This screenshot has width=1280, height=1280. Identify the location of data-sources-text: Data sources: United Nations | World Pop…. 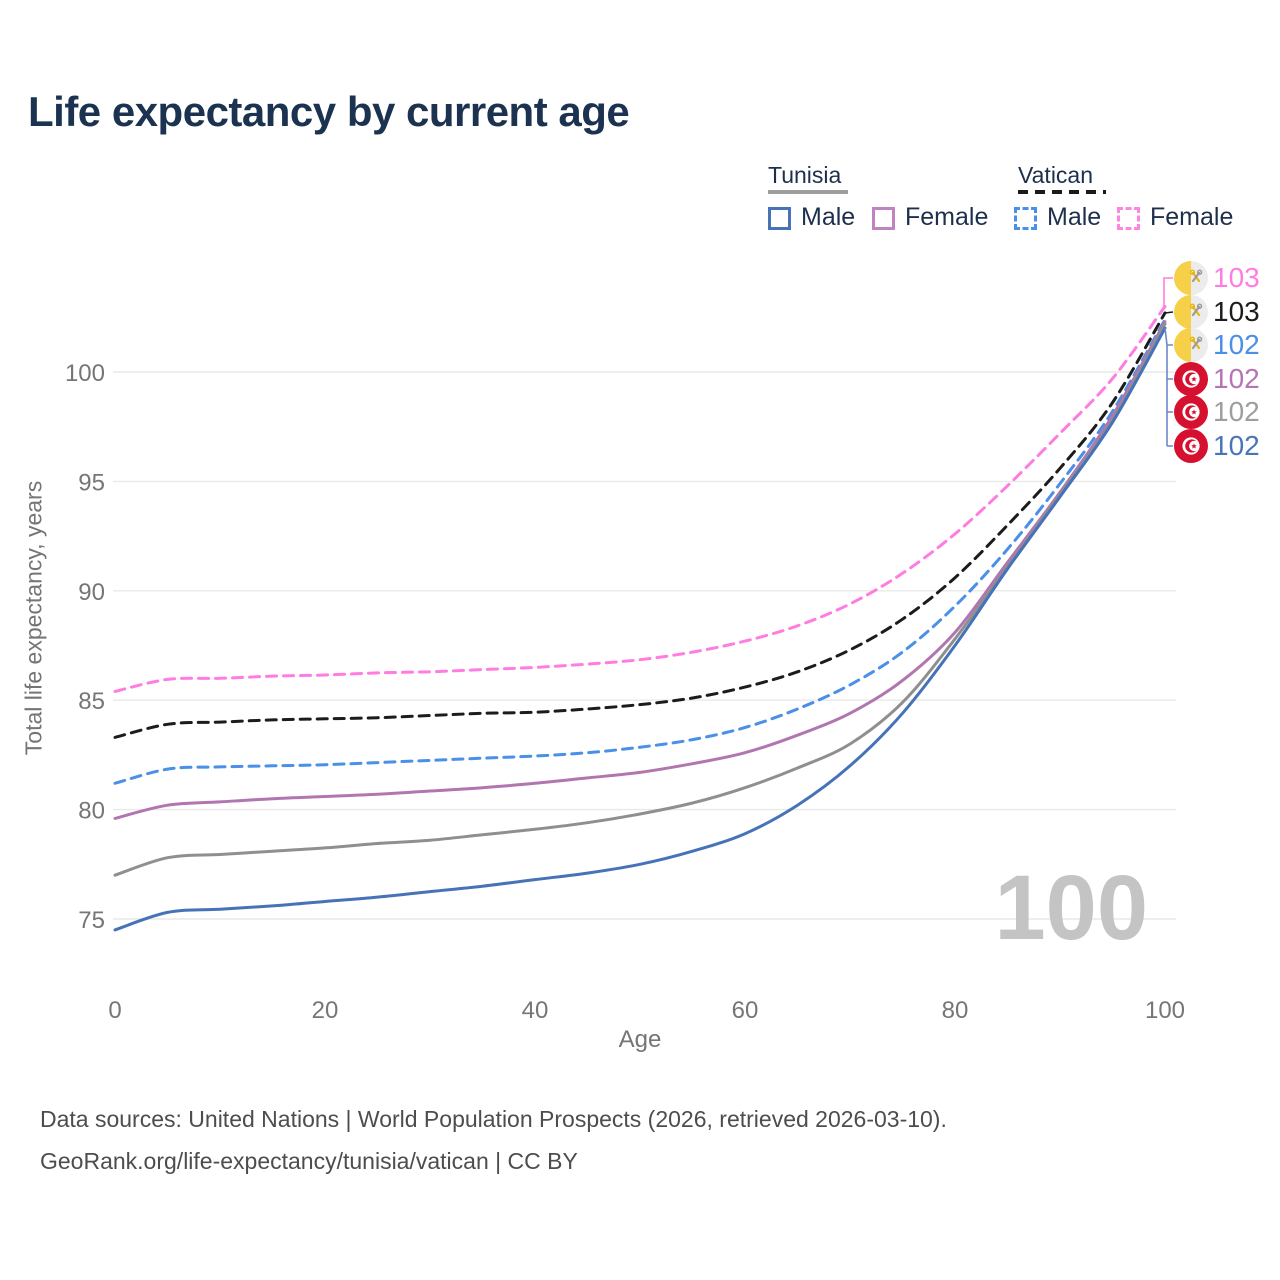
(493, 1119).